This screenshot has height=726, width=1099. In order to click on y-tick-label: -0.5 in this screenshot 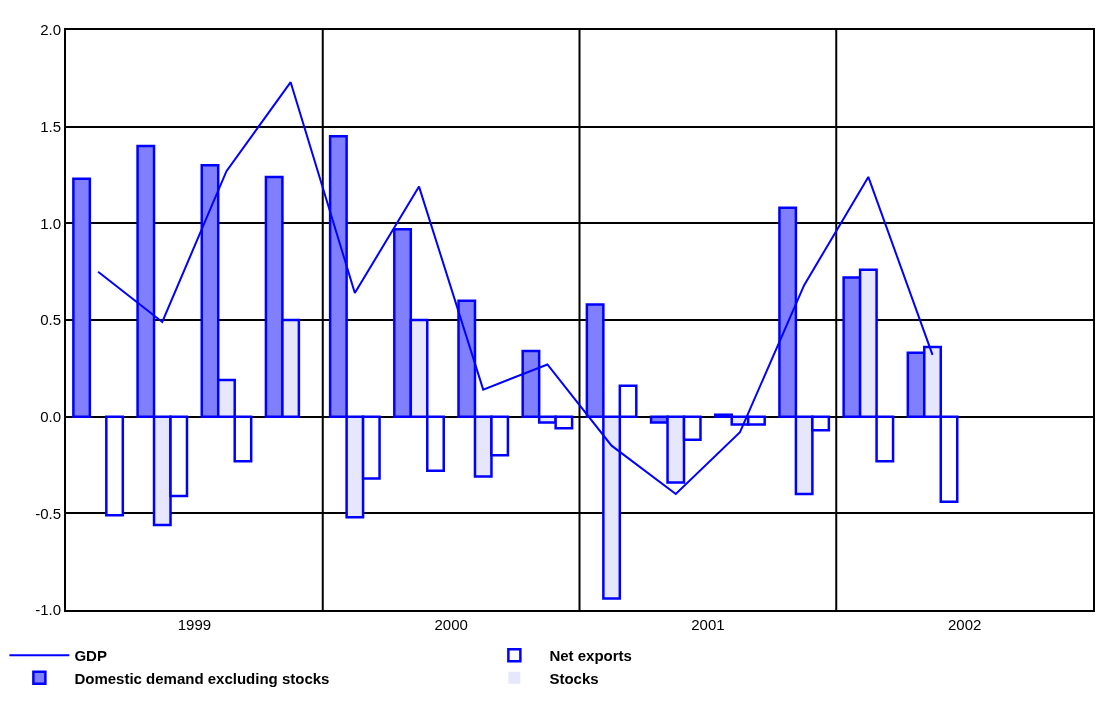, I will do `click(48, 513)`.